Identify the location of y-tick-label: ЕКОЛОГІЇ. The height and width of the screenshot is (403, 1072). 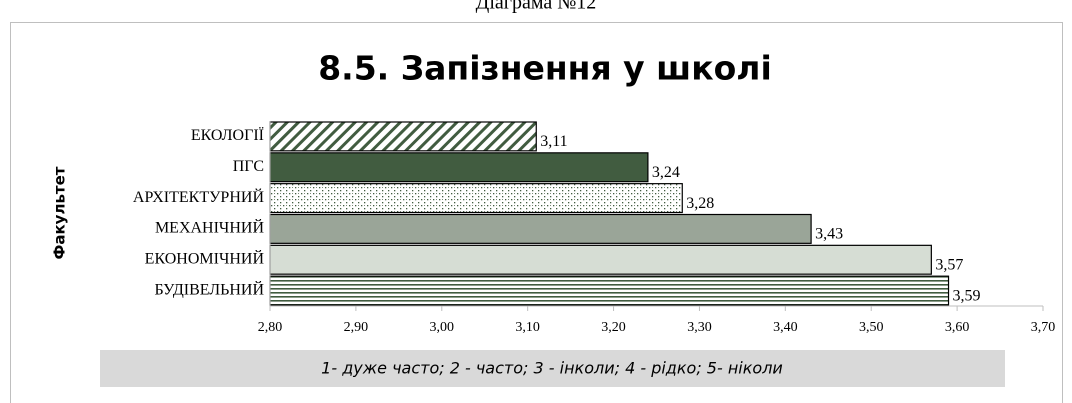
(227, 135).